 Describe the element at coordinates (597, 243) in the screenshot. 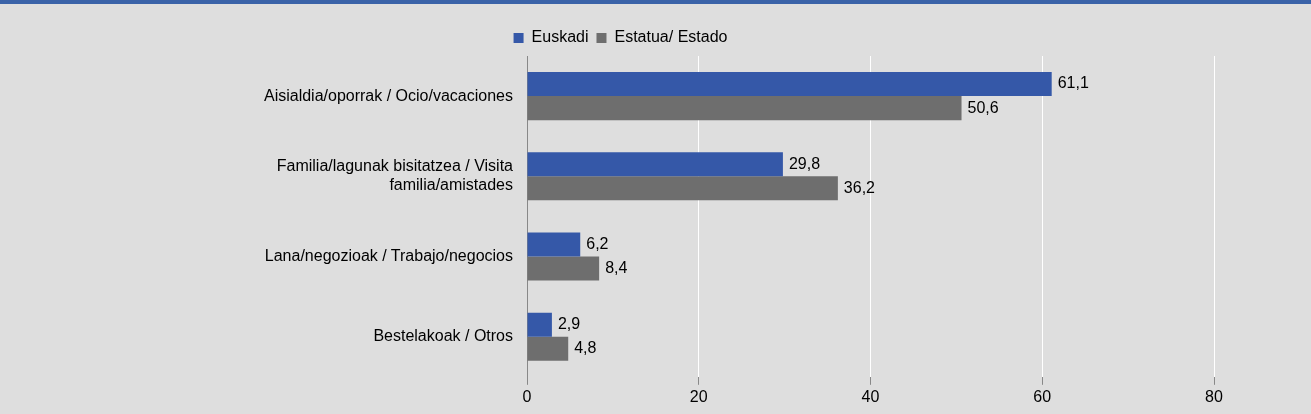

I see `data-label: 6,2` at that location.